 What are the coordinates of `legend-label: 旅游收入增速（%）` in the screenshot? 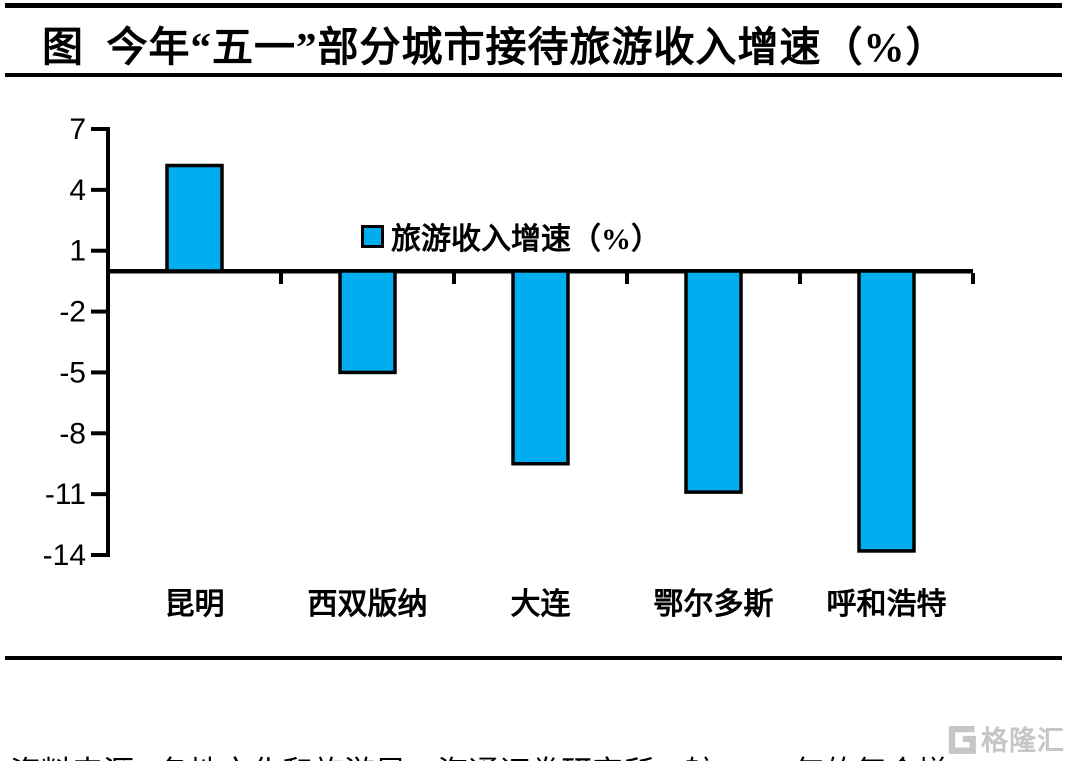 It's located at (526, 239).